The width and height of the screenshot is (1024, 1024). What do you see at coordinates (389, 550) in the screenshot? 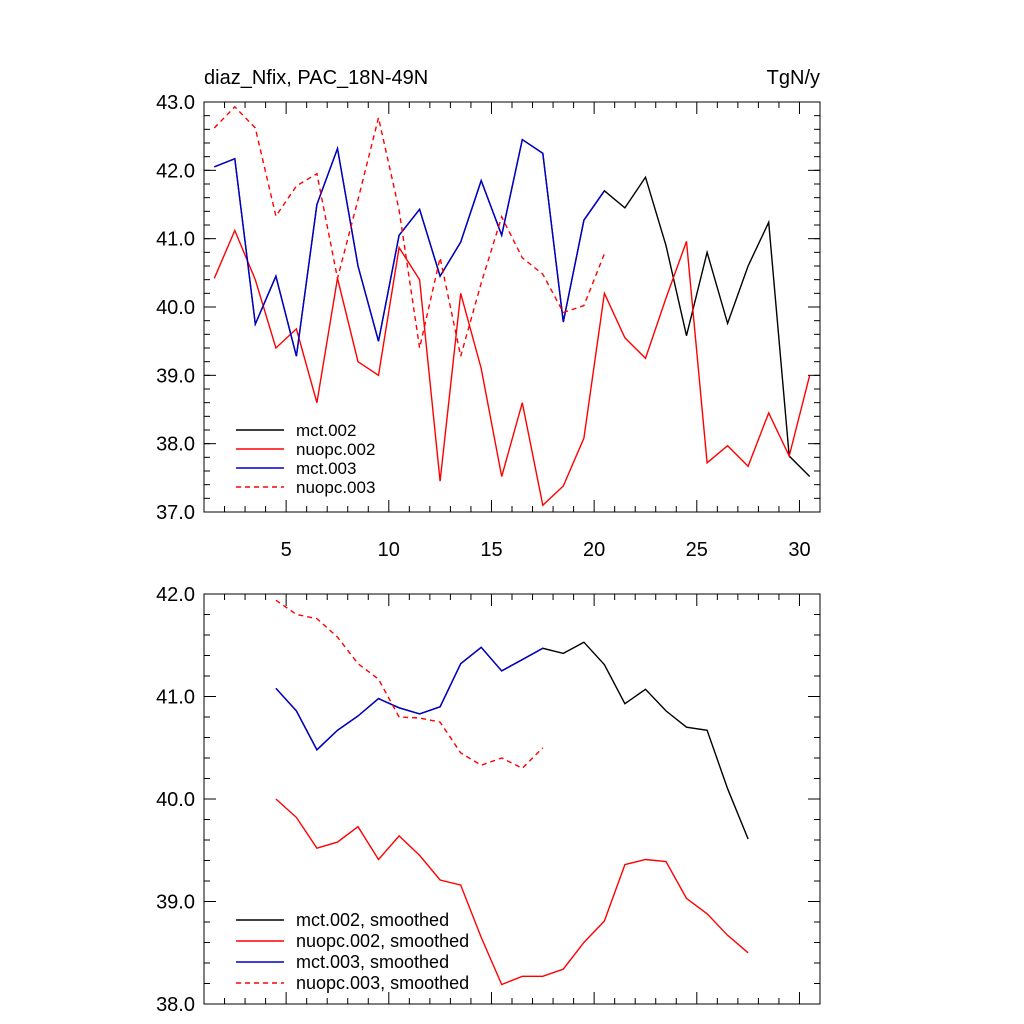
I see `x-tick-label: 10` at bounding box center [389, 550].